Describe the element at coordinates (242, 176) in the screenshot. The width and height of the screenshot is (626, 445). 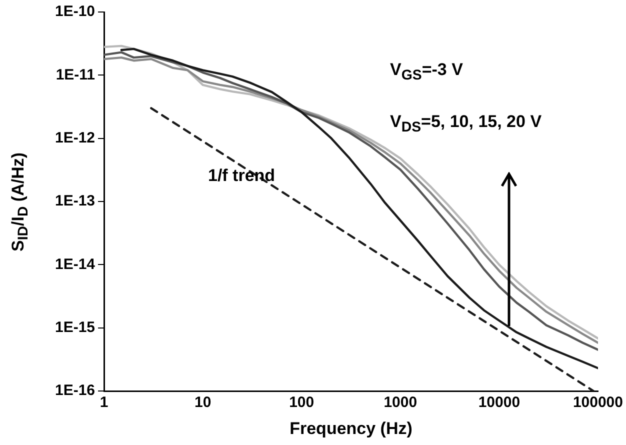
I see `annotation: 1/f trend` at that location.